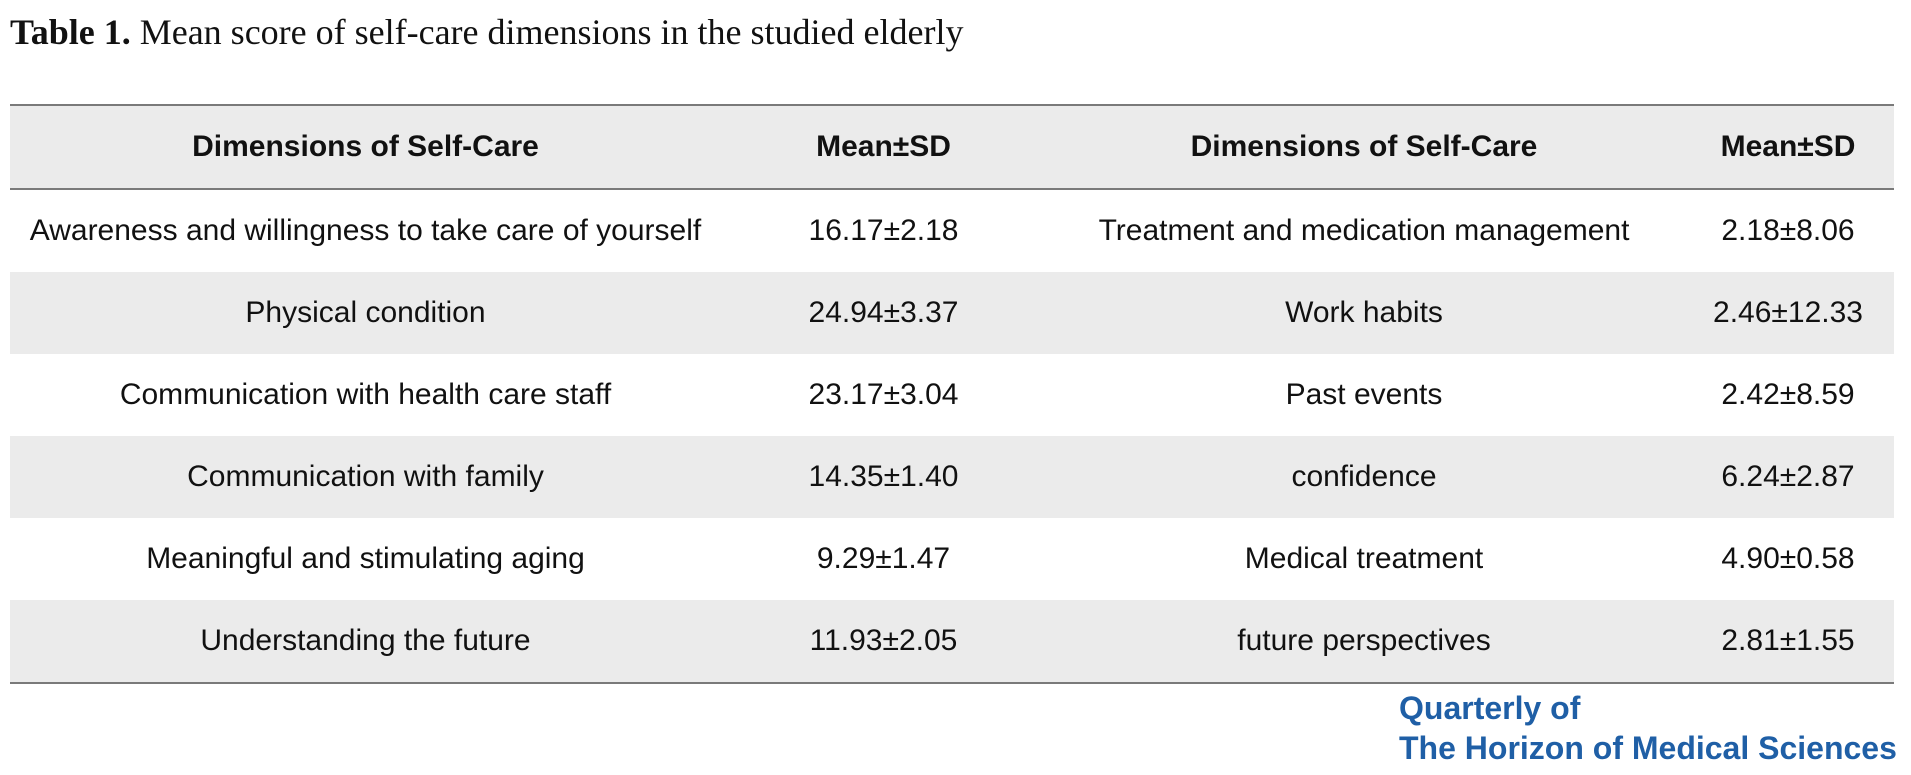 This screenshot has width=1911, height=775. Describe the element at coordinates (1788, 394) in the screenshot. I see `cell-mean-right: 2.42±8.59` at that location.